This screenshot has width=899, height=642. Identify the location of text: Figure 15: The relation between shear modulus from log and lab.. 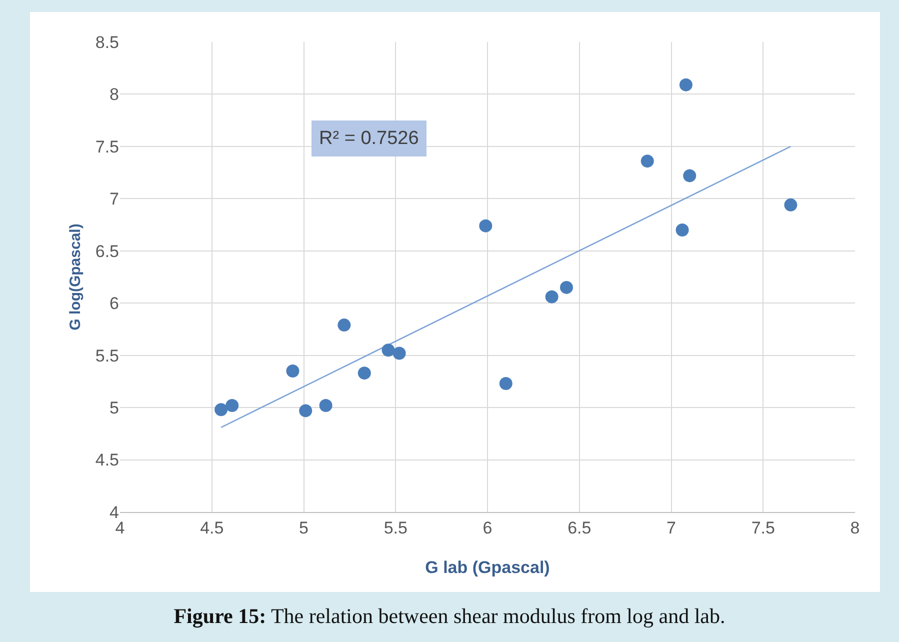
(449, 616).